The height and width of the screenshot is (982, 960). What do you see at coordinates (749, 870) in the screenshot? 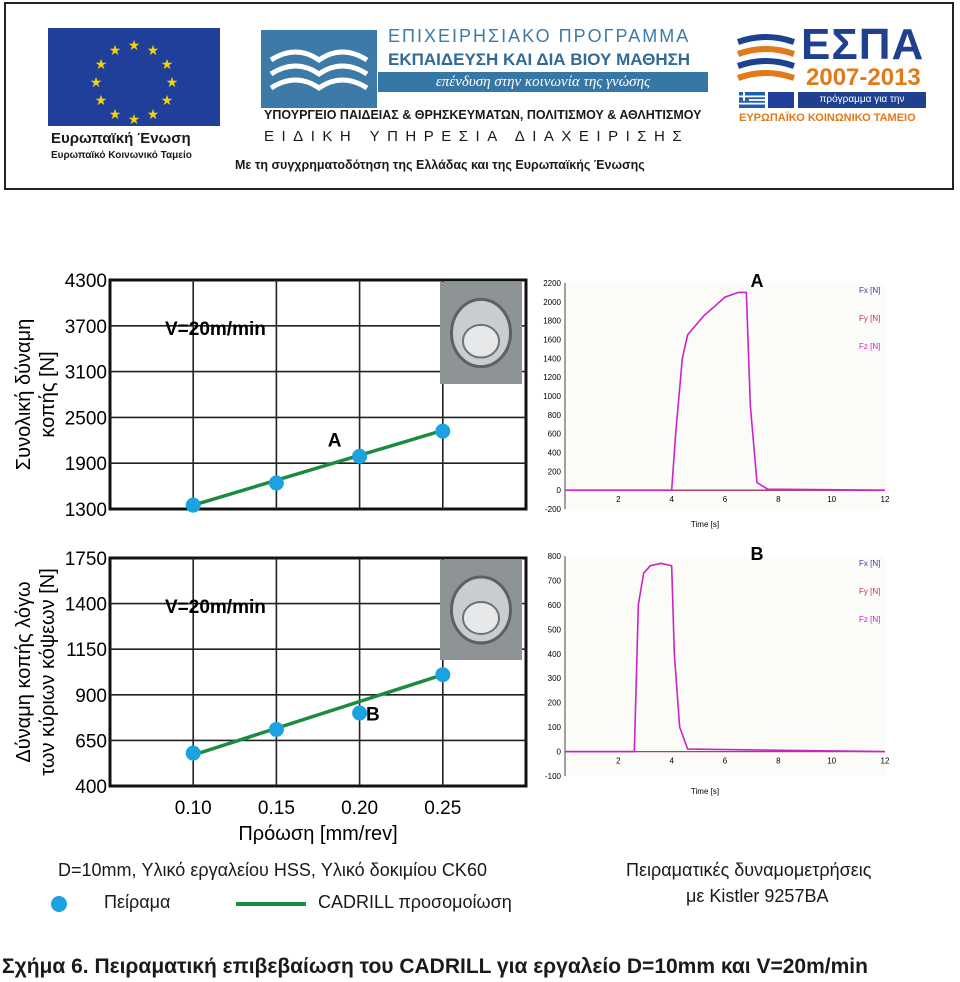
I see `dynamometer-note-line1: Πειραματικές δυναμομετρήσεις` at bounding box center [749, 870].